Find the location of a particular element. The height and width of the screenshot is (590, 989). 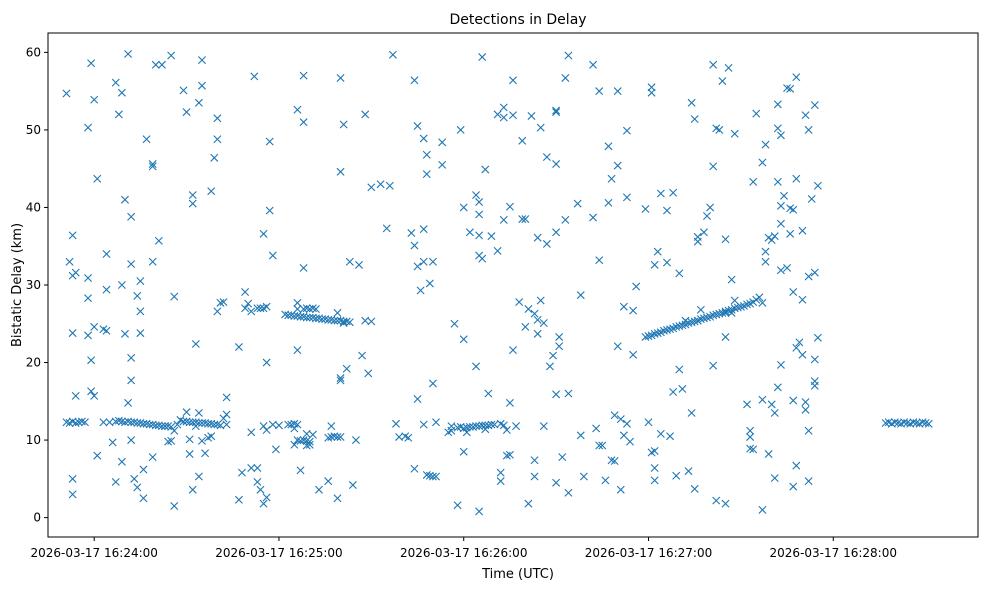

x-tick-label: 2026-03-17 16:24:00 is located at coordinates (93, 553).